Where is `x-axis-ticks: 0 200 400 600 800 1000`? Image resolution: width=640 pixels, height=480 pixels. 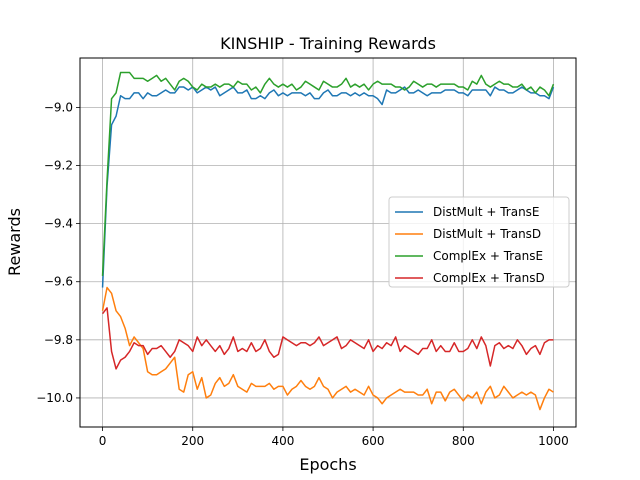
x-axis-ticks: 0 200 400 600 800 1000 is located at coordinates (334, 437).